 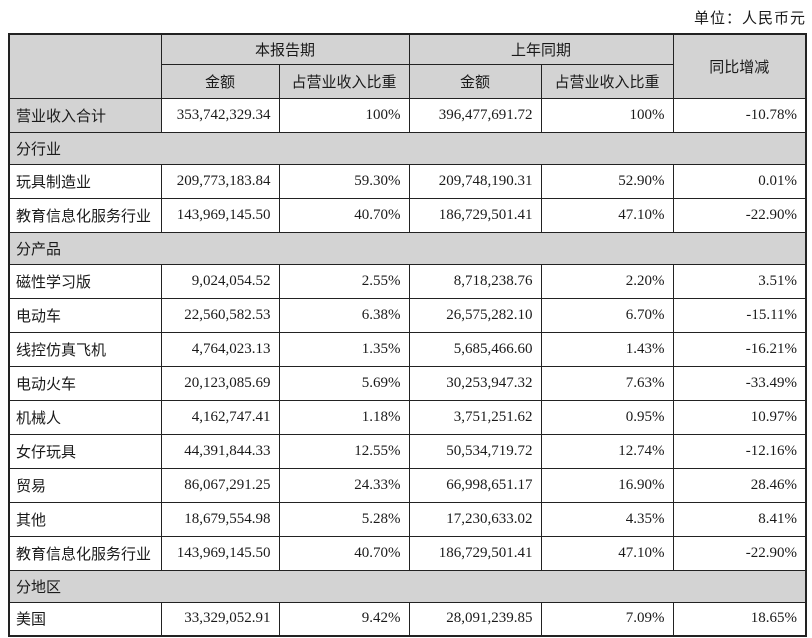 What do you see at coordinates (220, 383) in the screenshot?
I see `current-amount-cell: 20,123,085.69` at bounding box center [220, 383].